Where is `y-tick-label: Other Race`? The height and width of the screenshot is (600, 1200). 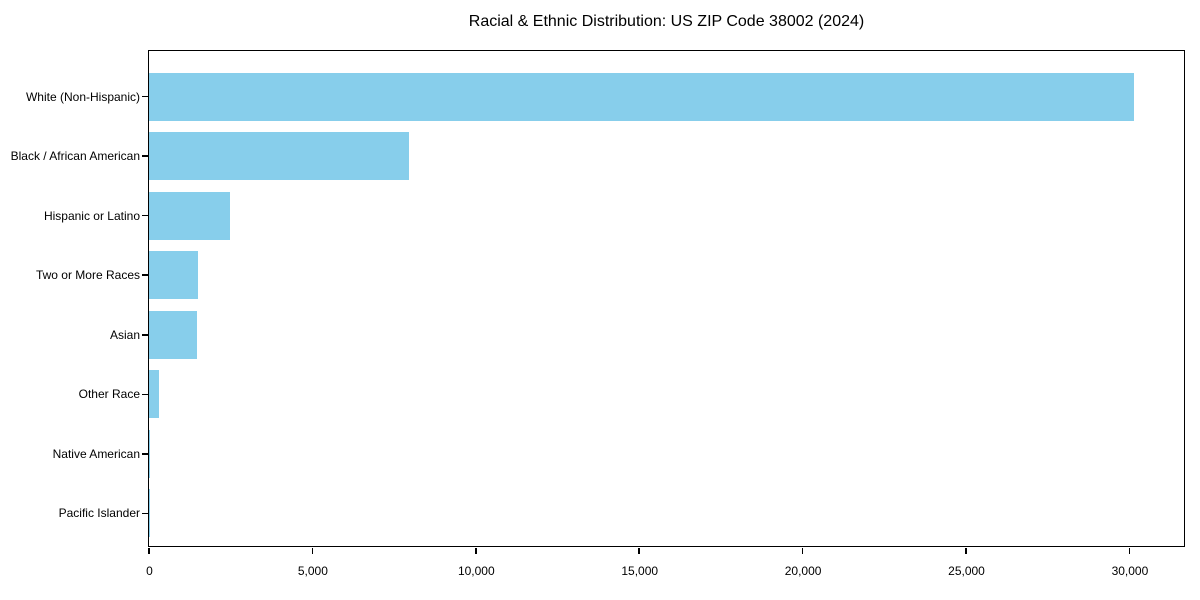
y-tick-label: Other Race is located at coordinates (109, 394).